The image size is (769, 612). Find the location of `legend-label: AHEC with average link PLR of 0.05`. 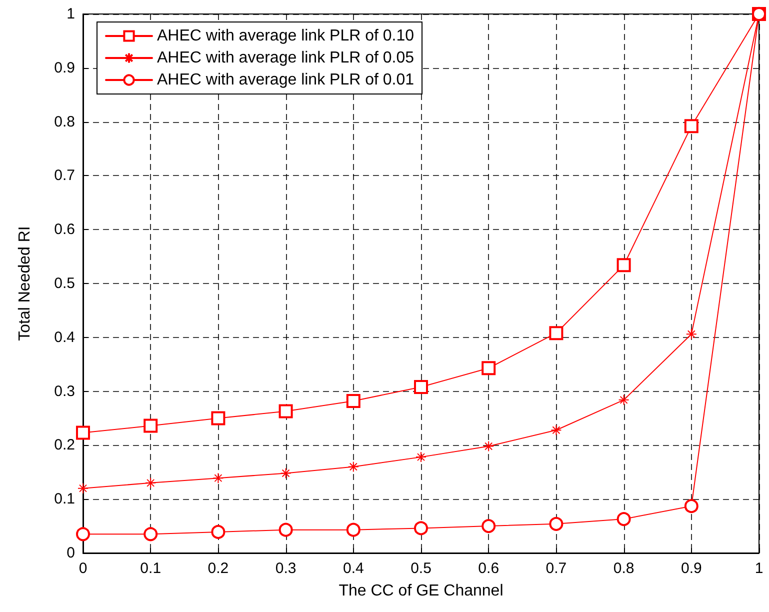

legend-label: AHEC with average link PLR of 0.05 is located at coordinates (285, 58).